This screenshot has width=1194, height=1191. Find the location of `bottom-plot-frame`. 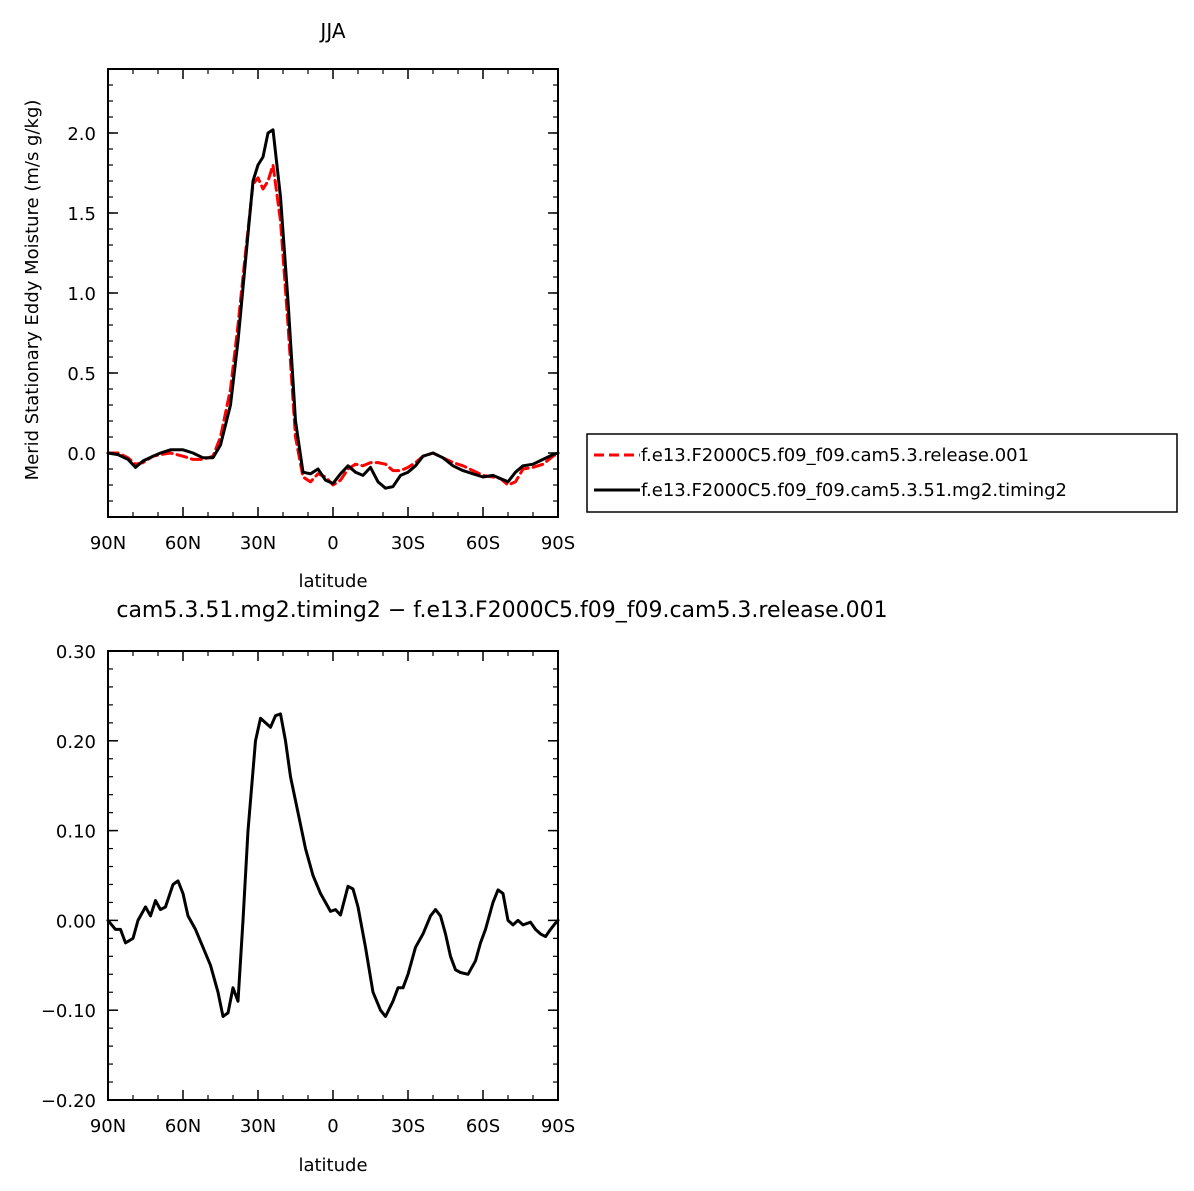

bottom-plot-frame is located at coordinates (333, 875).